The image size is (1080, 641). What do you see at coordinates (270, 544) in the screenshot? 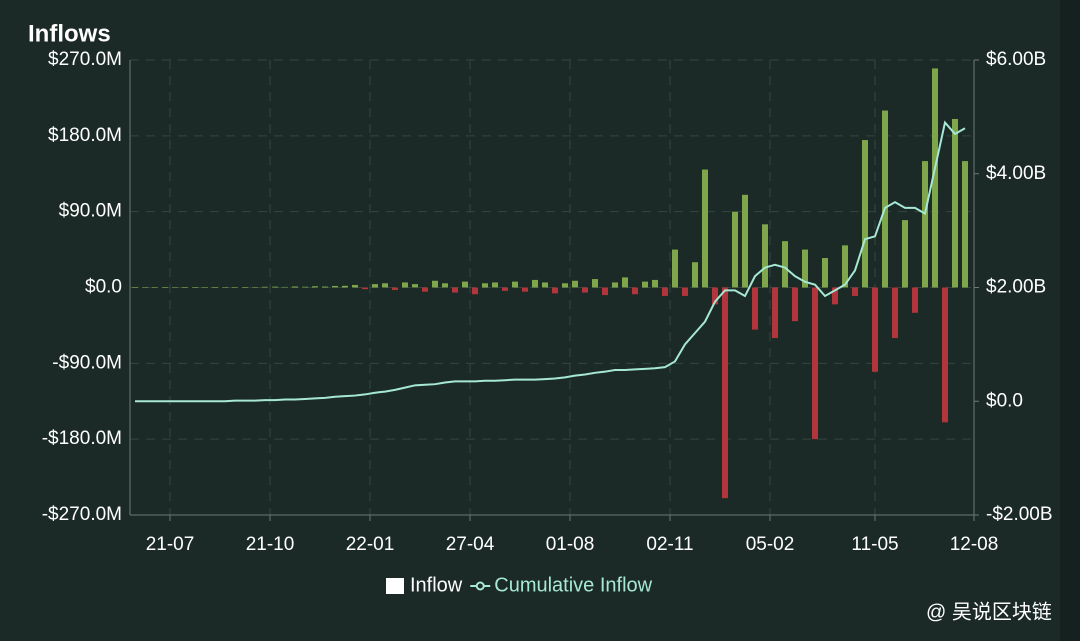
I see `x-tick-label: 21-10` at bounding box center [270, 544].